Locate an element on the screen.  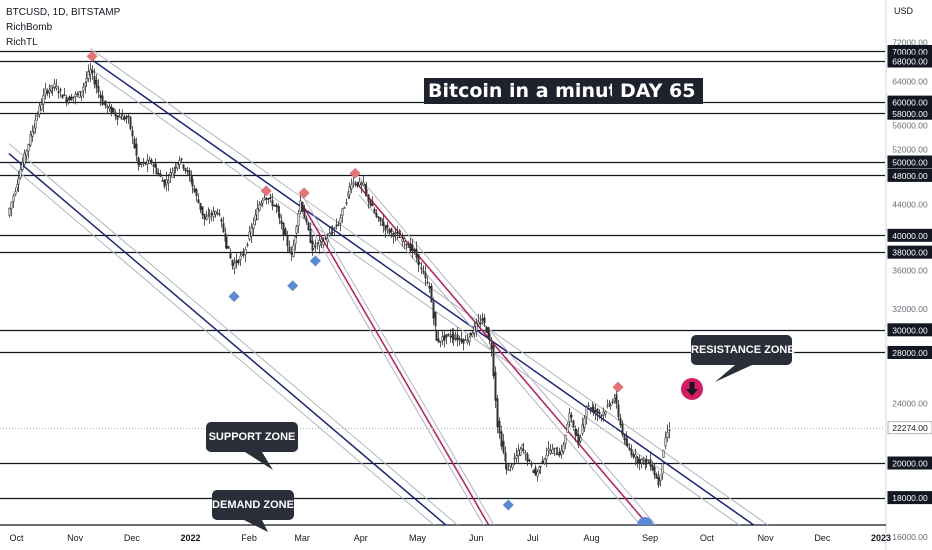
partial-signal-icon is located at coordinates (645, 521).